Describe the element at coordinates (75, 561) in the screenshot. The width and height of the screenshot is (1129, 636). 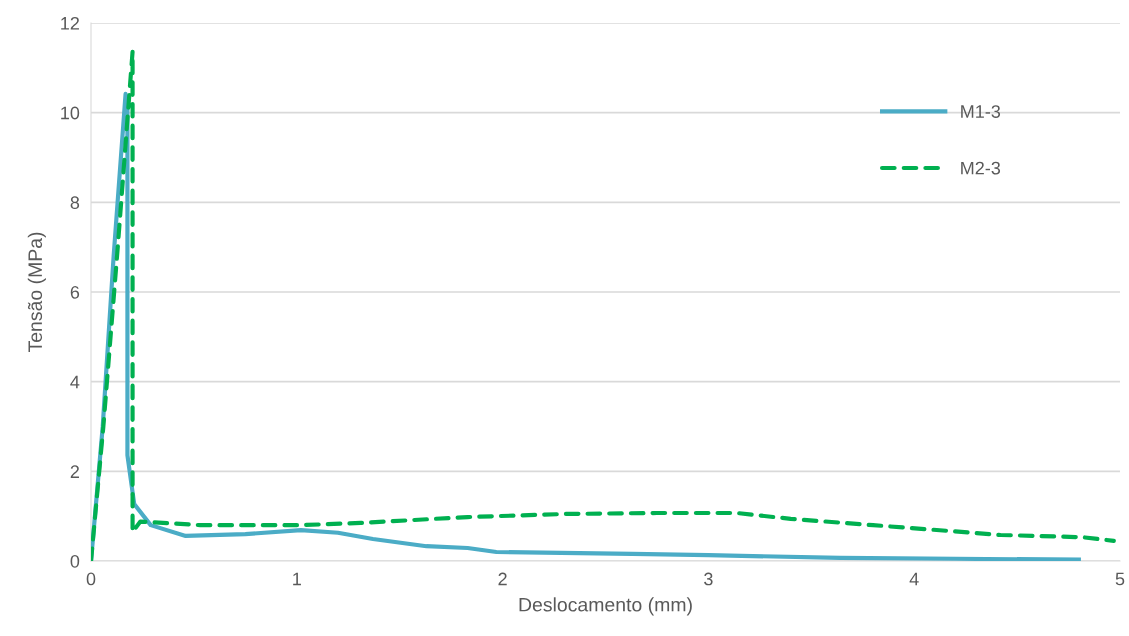
I see `y-tick-label: 0` at that location.